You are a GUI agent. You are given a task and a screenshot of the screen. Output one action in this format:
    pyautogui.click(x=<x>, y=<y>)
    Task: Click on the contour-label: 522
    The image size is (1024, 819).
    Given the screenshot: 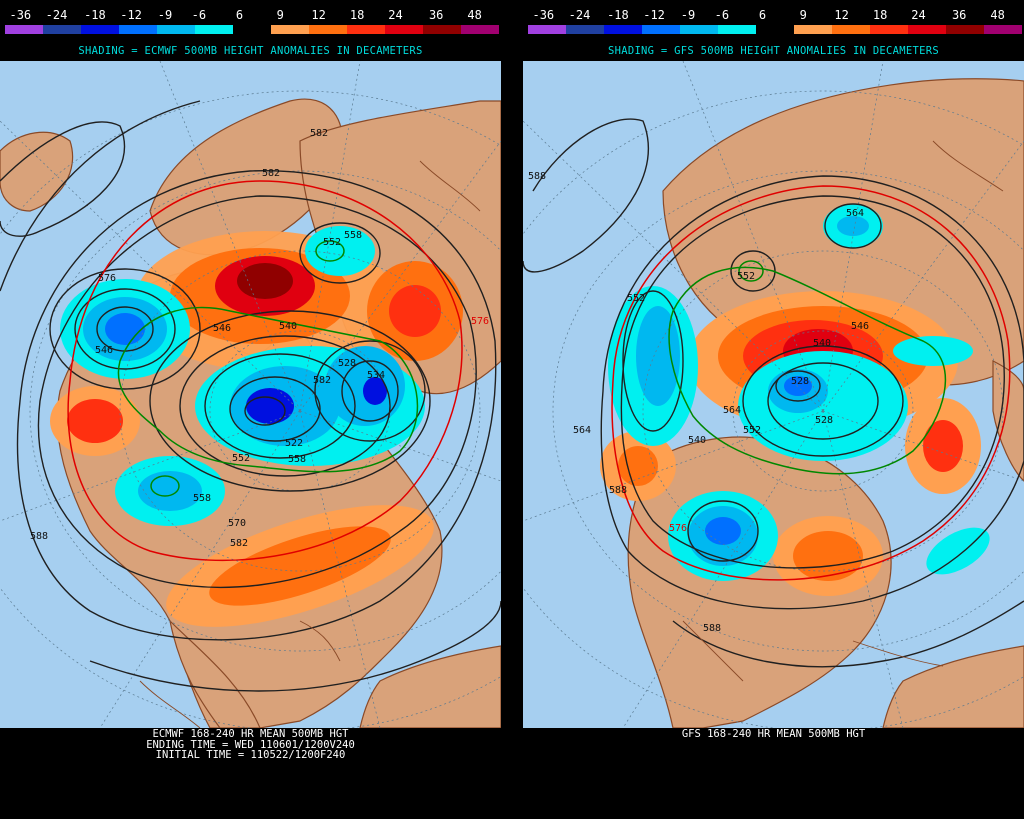 What is the action you would take?
    pyautogui.click(x=294, y=443)
    